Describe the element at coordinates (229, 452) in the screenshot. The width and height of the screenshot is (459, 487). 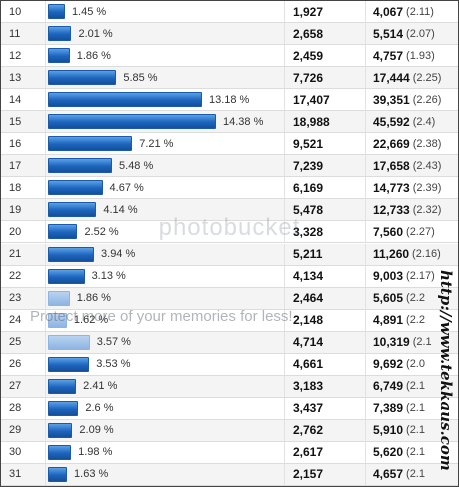
I see `table-row: 30 1.98 % 2,617 5,620 (2.1` at that location.